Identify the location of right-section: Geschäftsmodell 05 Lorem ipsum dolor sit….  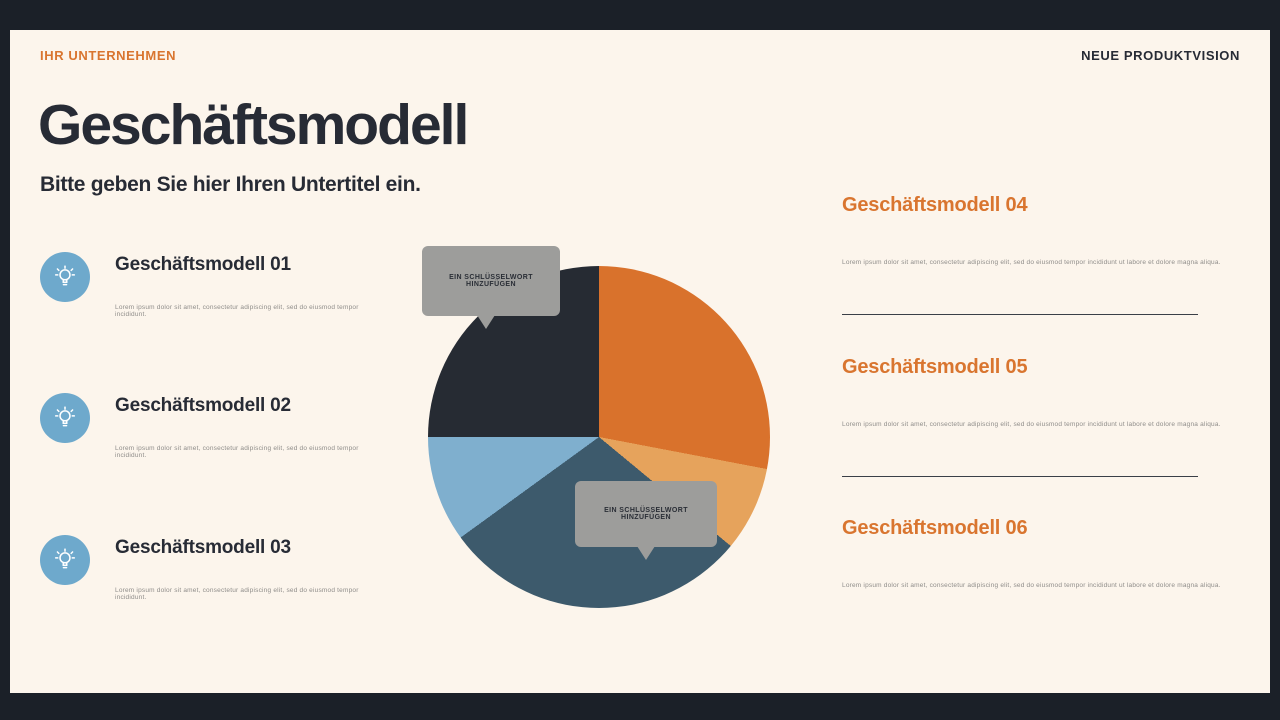
(1037, 416).